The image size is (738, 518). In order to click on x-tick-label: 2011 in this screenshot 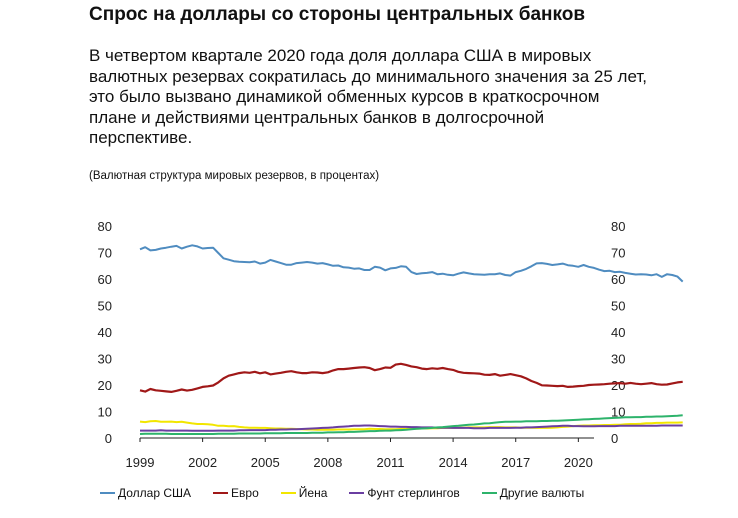, I will do `click(390, 462)`.